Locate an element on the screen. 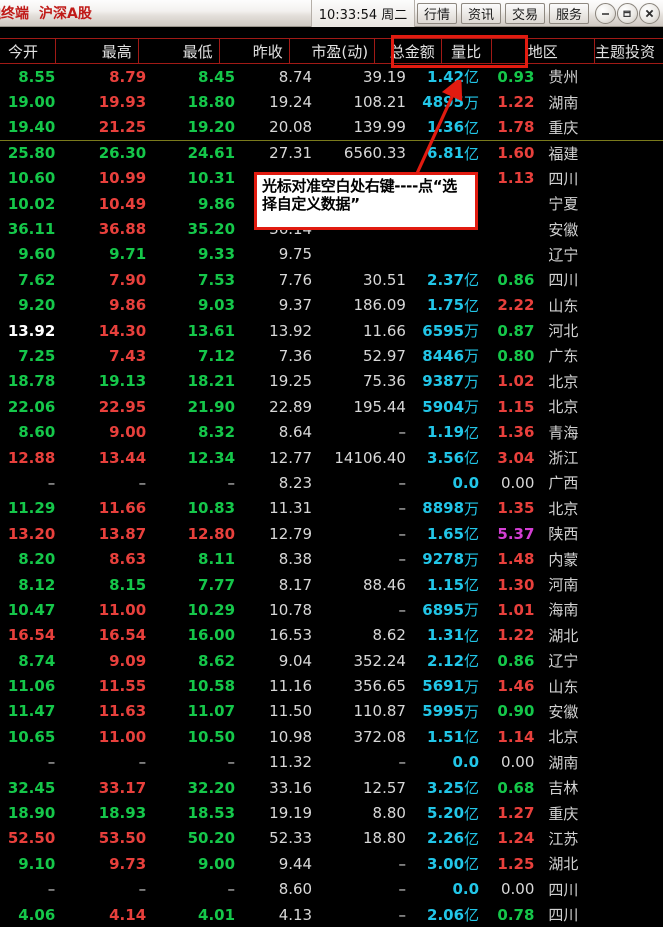 This screenshot has height=927, width=663. nav-trade-button: 交易 is located at coordinates (525, 13).